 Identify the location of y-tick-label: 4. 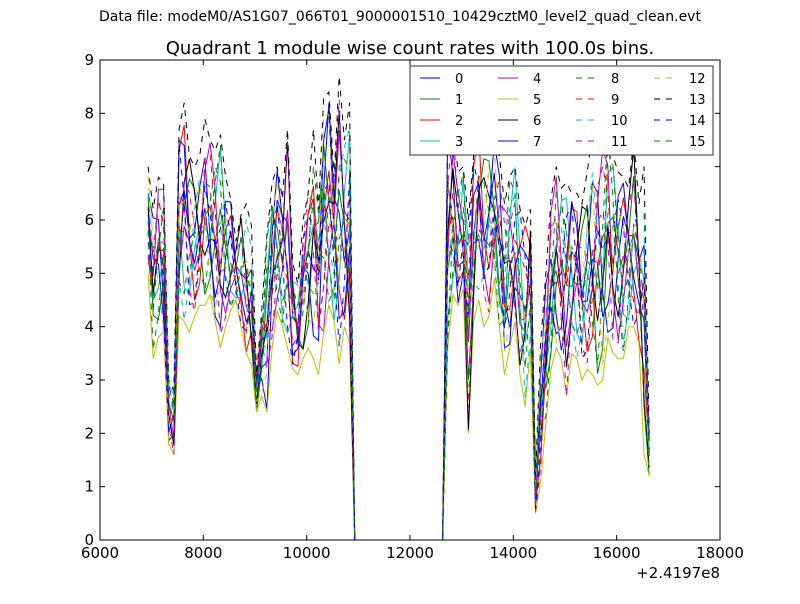
(89, 327).